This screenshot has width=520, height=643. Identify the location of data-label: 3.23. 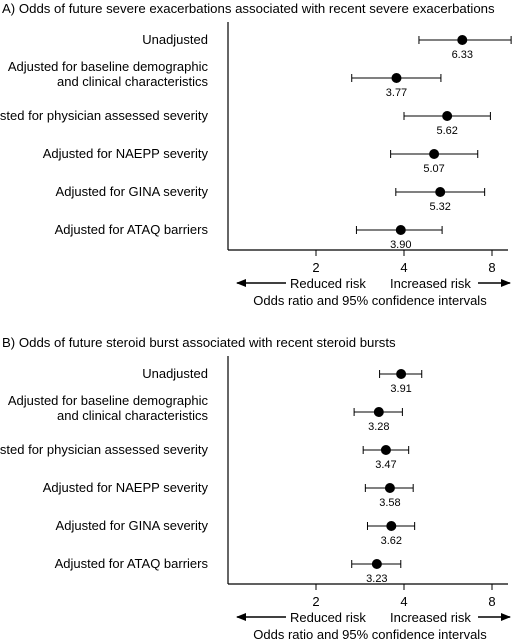
(376, 579).